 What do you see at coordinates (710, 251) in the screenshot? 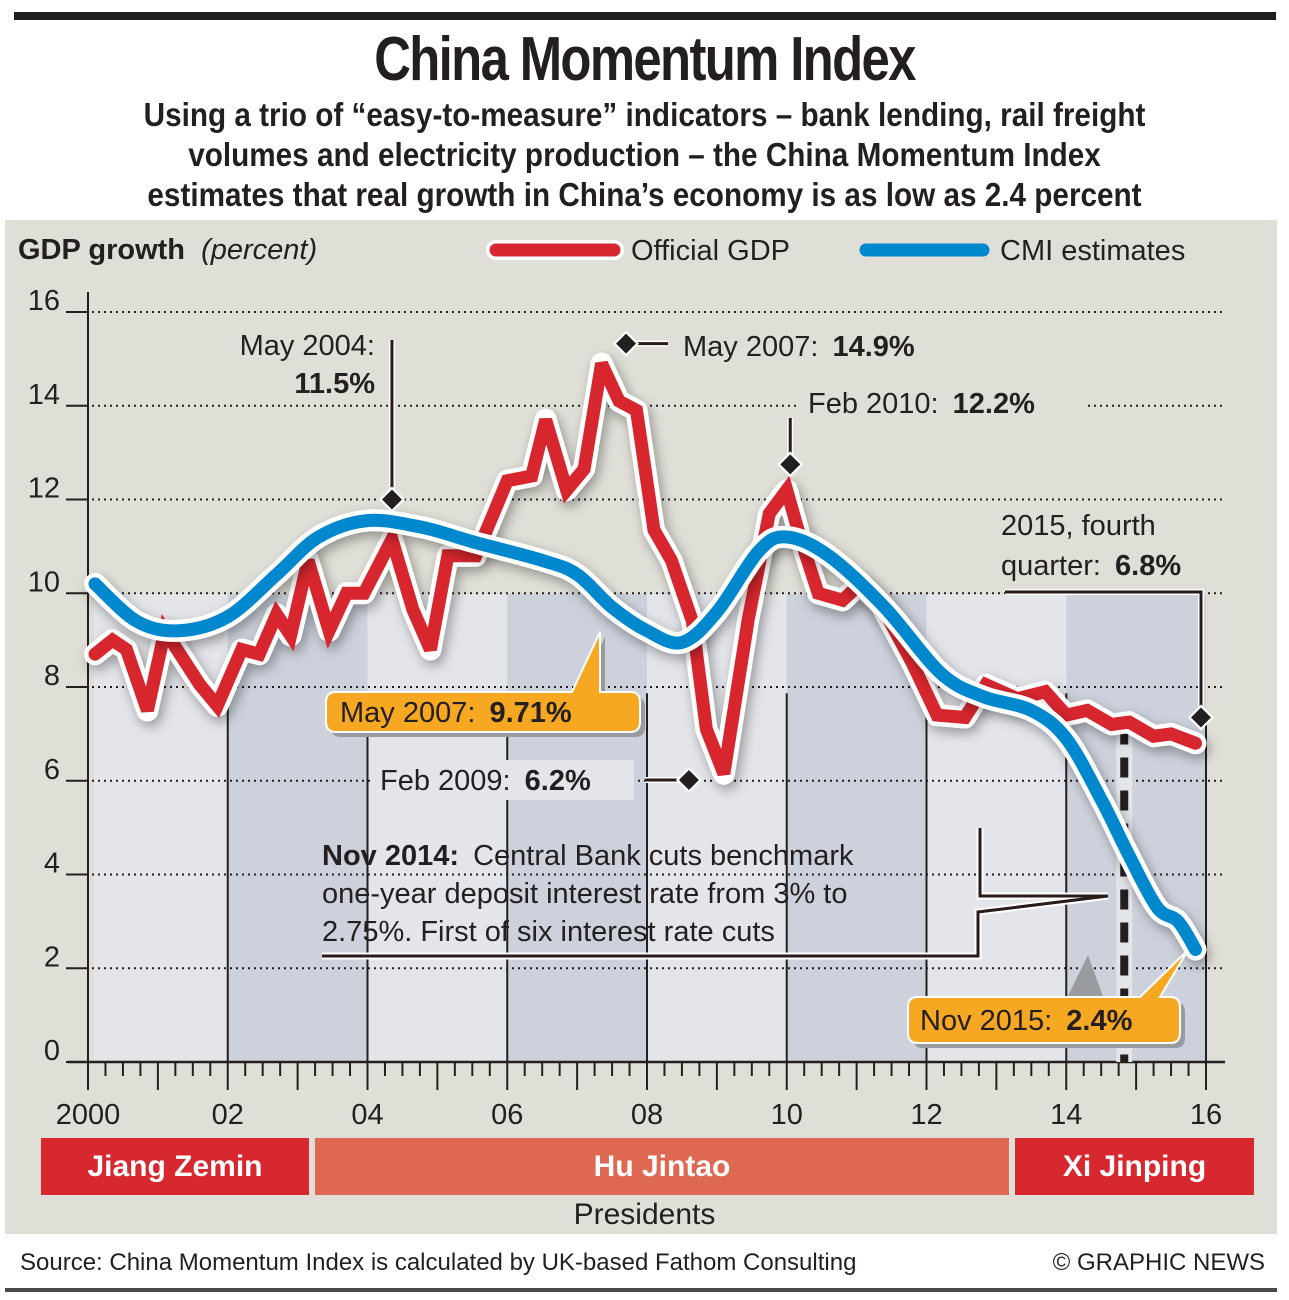
I see `legend-official-gdp-label: Official GDP` at bounding box center [710, 251].